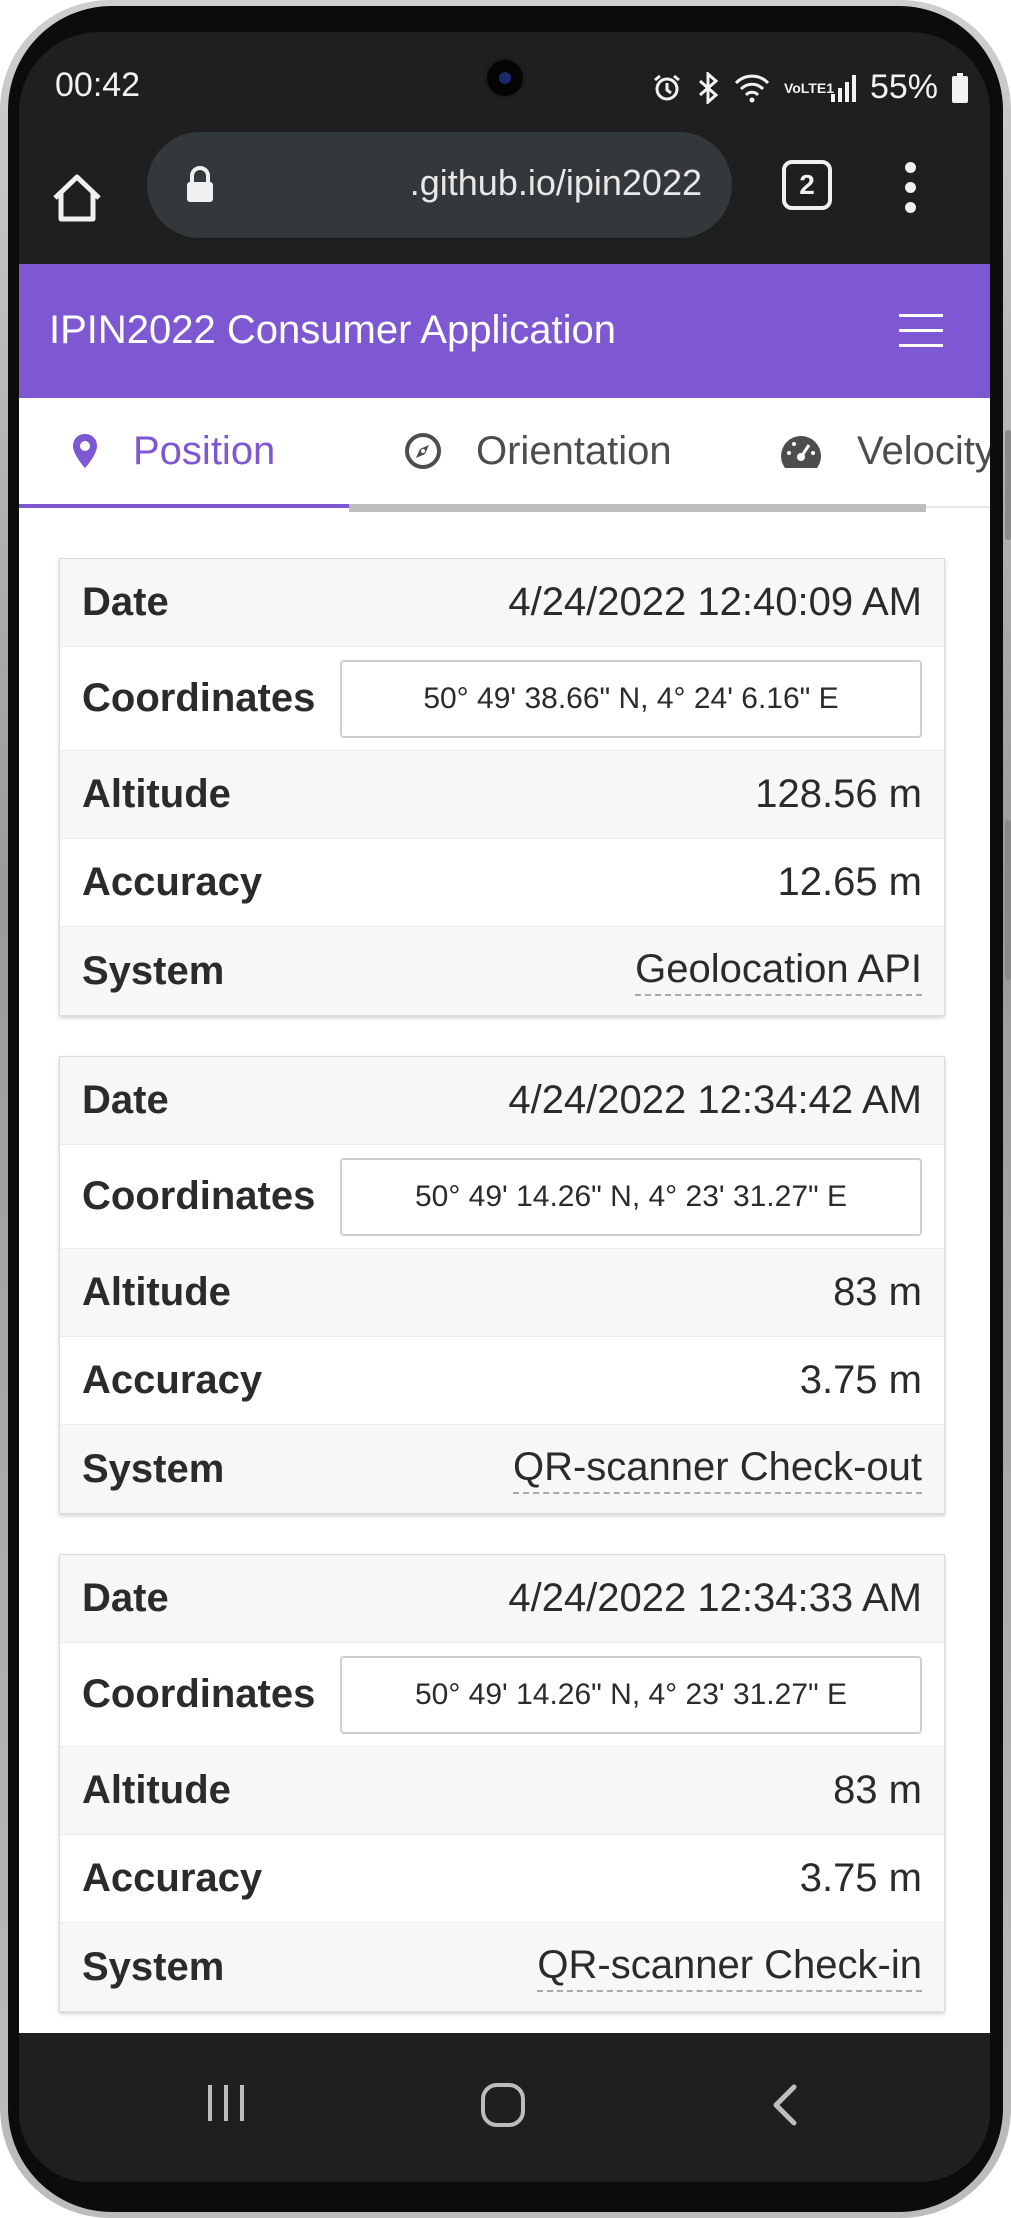 The width and height of the screenshot is (1011, 2218). What do you see at coordinates (502, 795) in the screenshot?
I see `altitude-row: Altitude 128.56 m` at bounding box center [502, 795].